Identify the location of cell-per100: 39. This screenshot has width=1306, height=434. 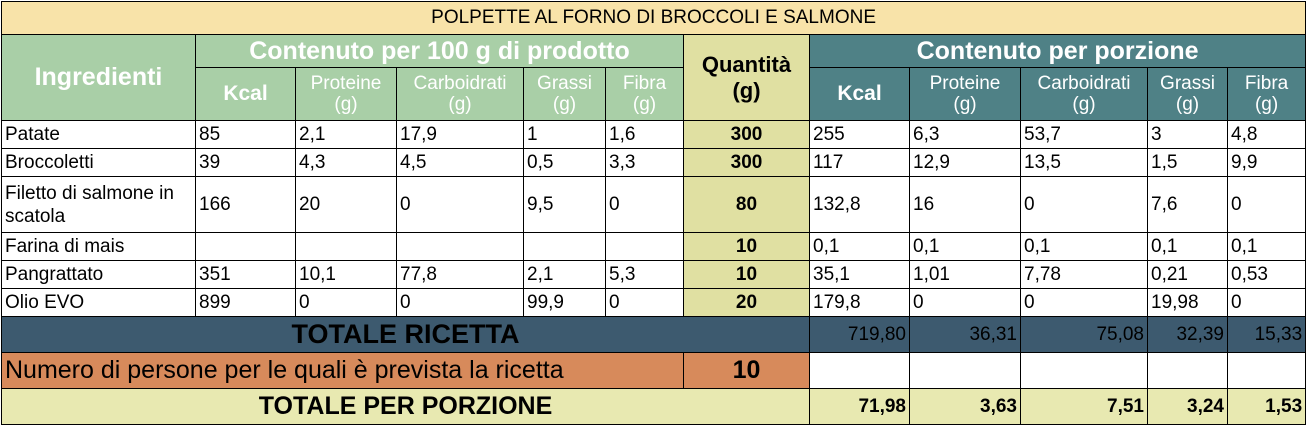
(245, 162).